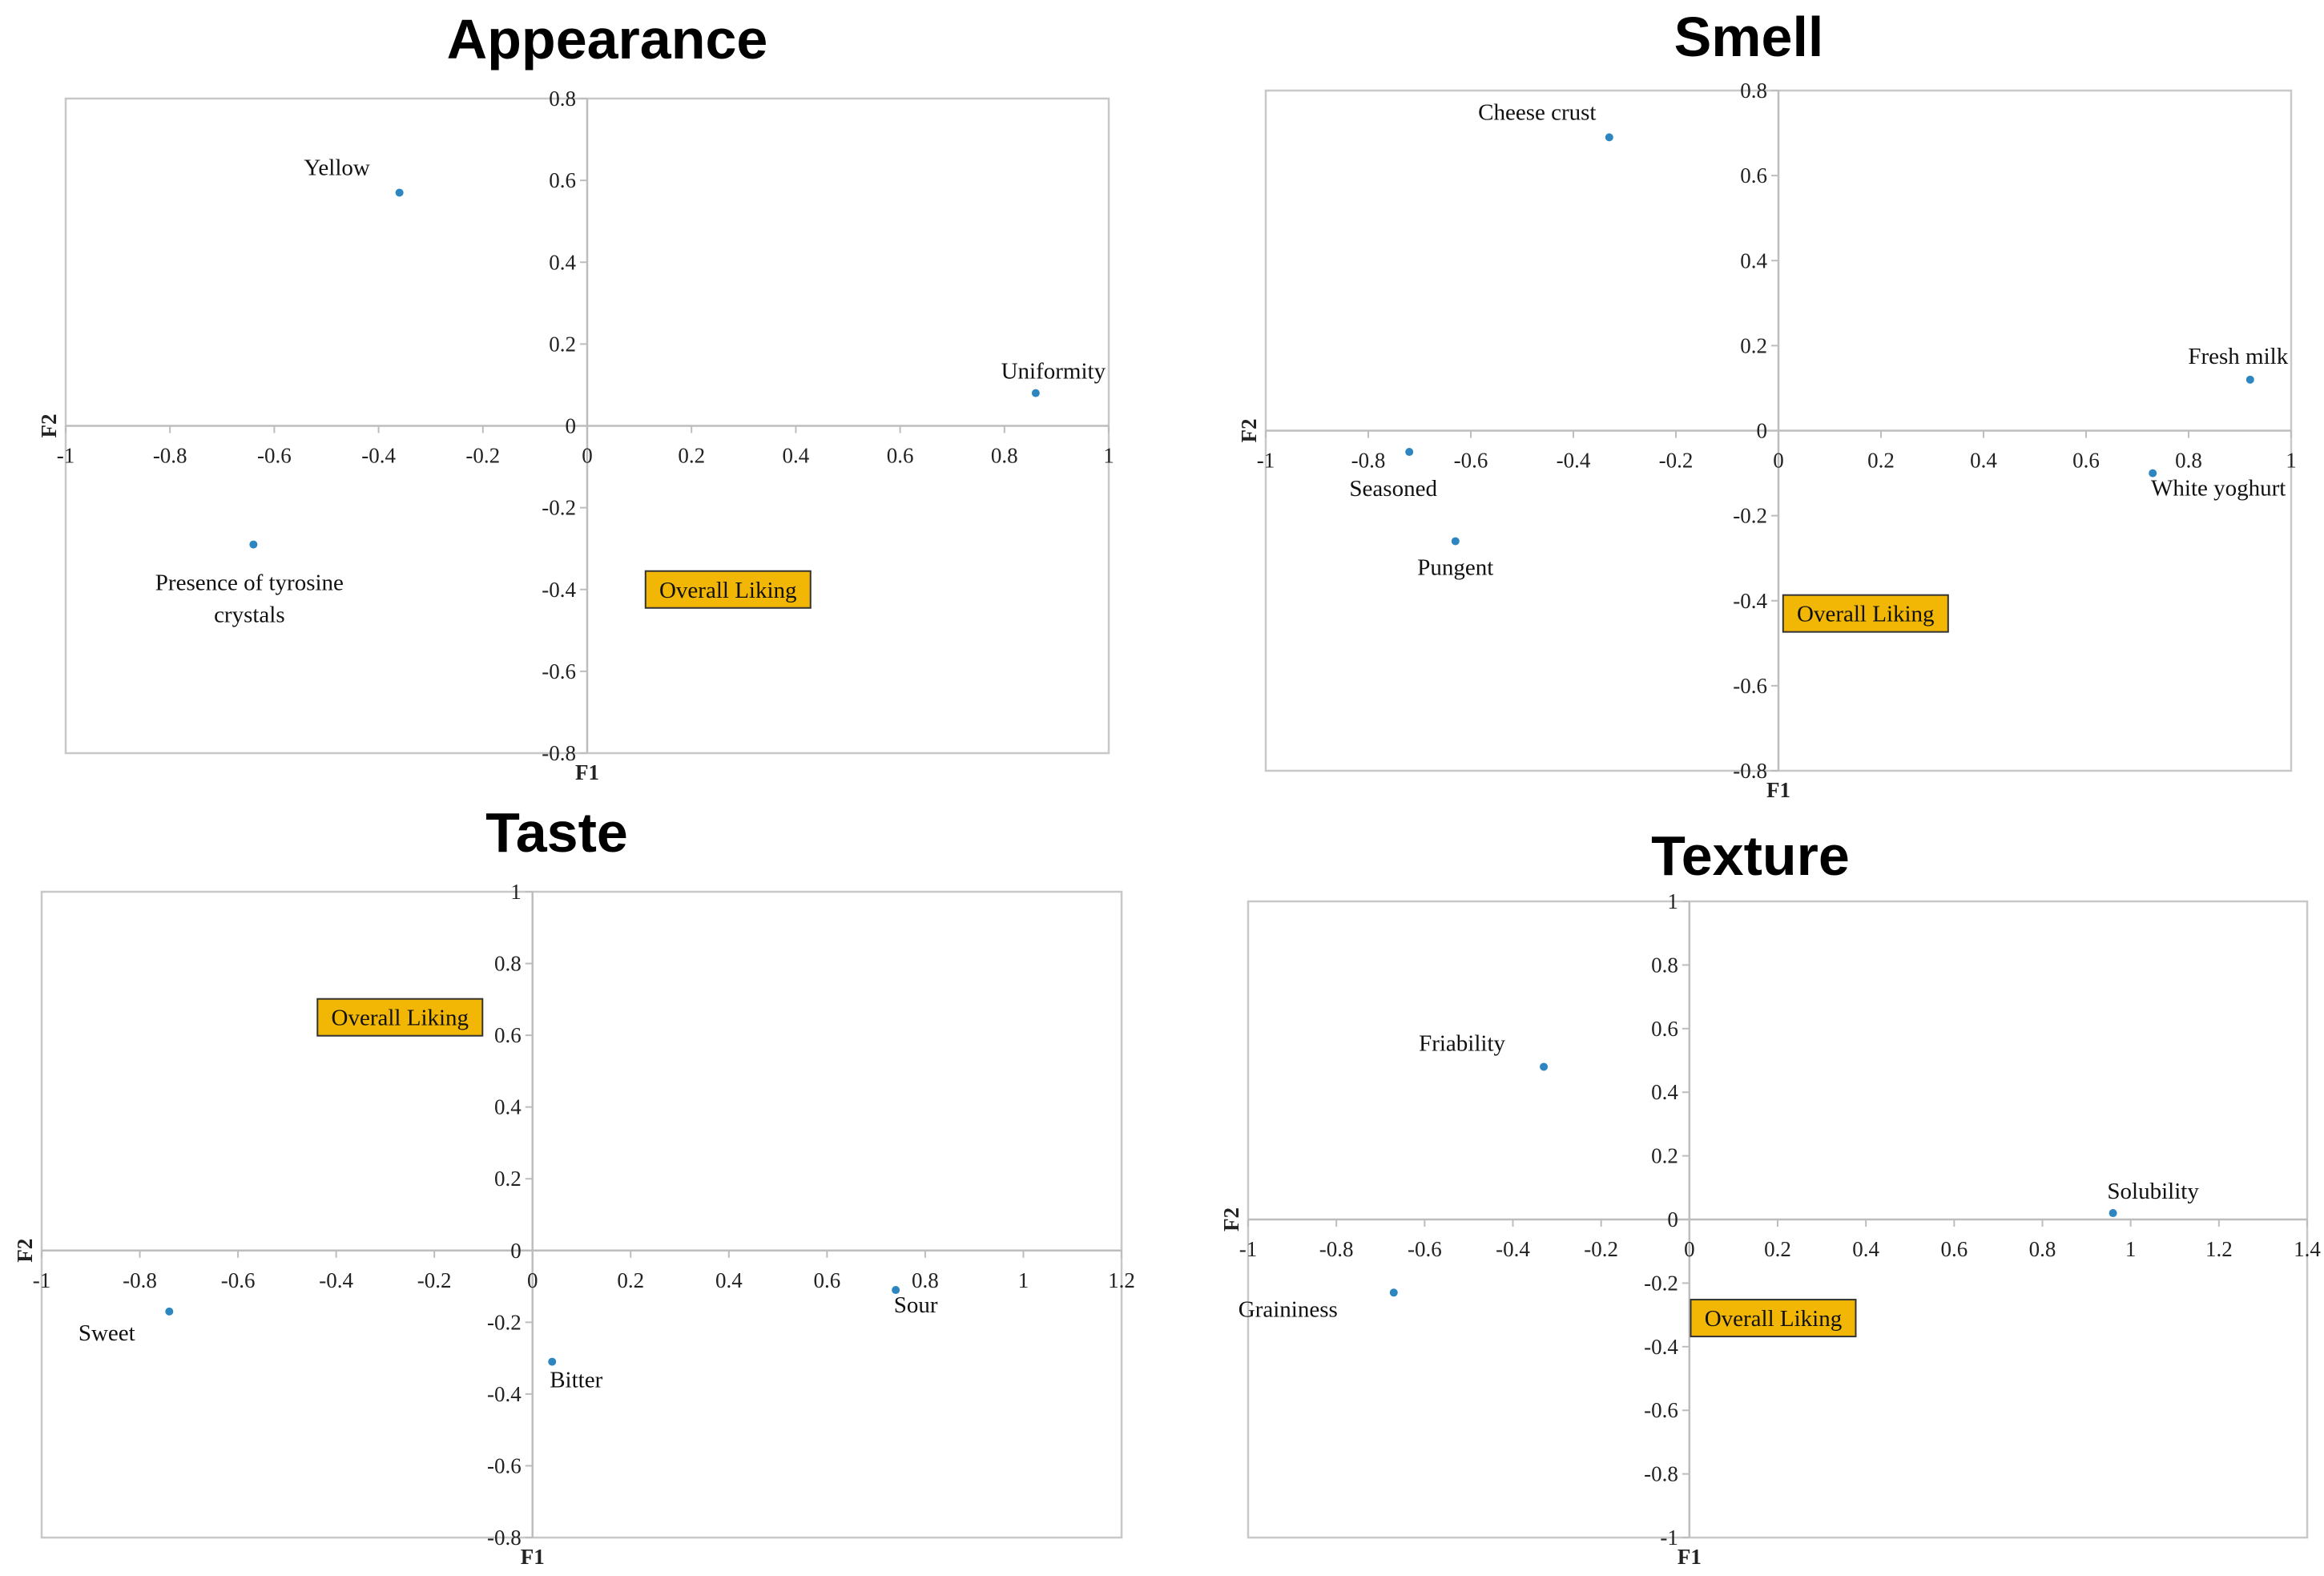  What do you see at coordinates (1288, 1309) in the screenshot?
I see `point-label: Graininess` at bounding box center [1288, 1309].